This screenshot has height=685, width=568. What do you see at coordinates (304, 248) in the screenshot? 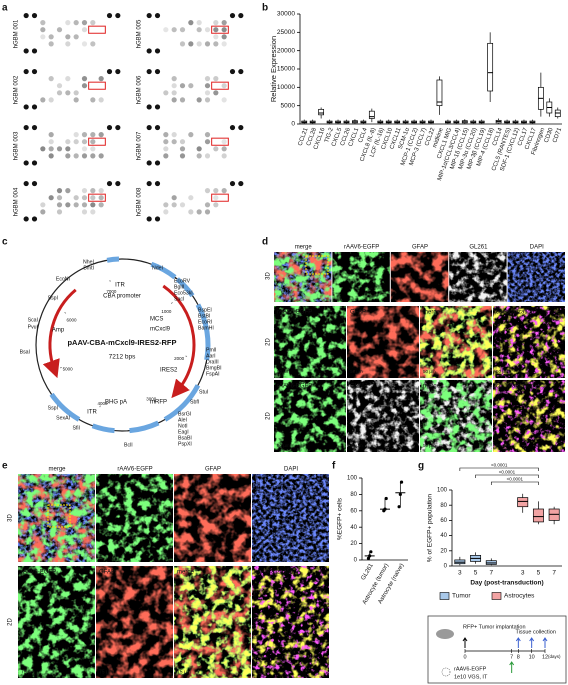
I see `channel-label: merge` at bounding box center [304, 248].